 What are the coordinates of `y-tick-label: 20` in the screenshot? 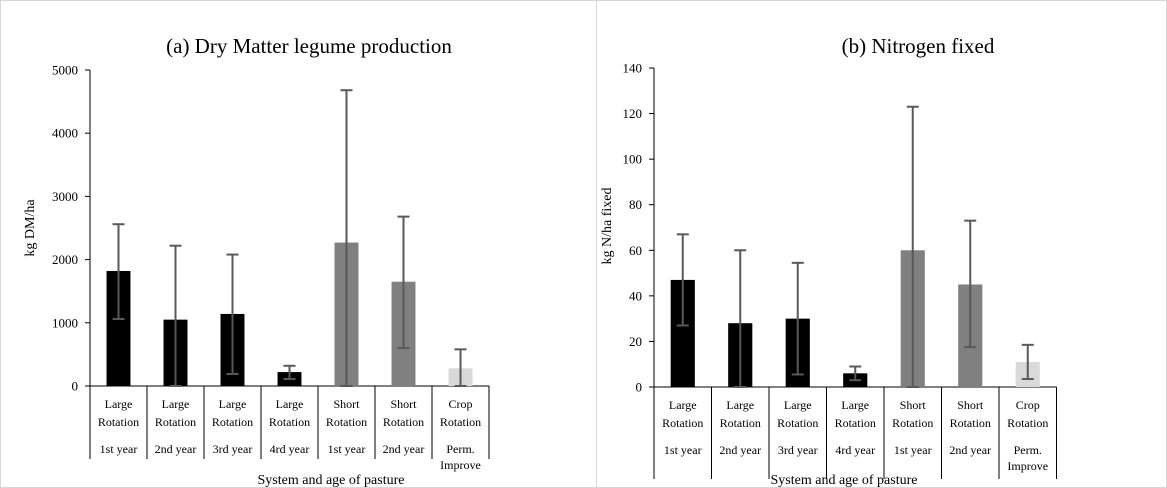 It's located at (635, 341).